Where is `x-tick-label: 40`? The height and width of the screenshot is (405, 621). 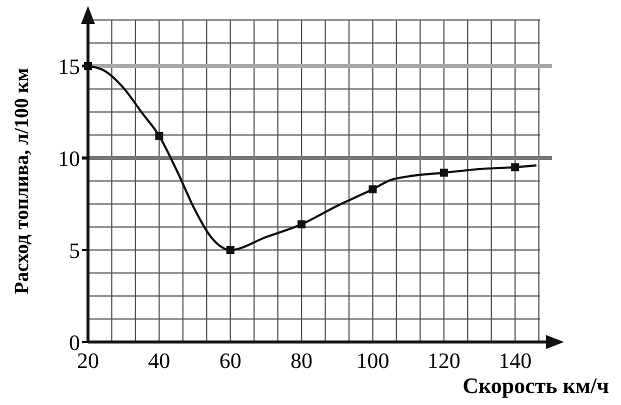
x-tick-label: 40 is located at coordinates (159, 360).